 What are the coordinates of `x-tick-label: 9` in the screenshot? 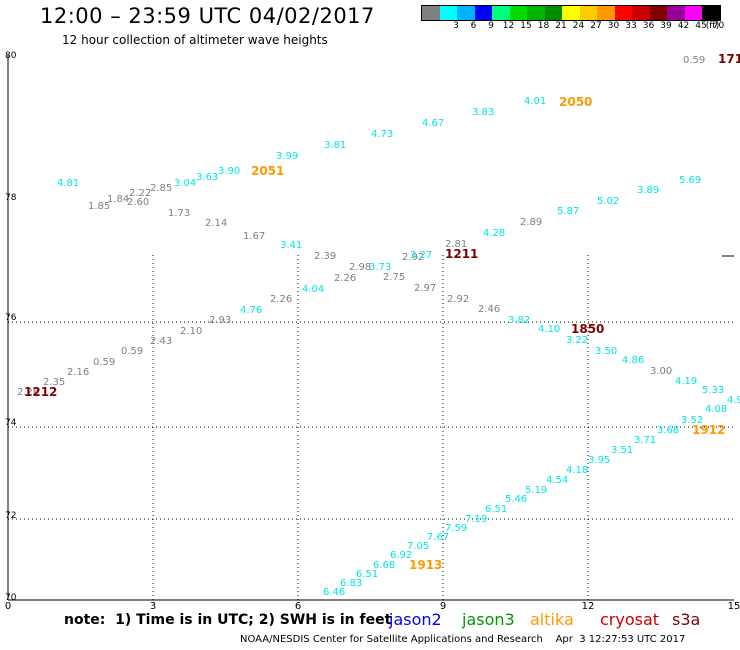 It's located at (443, 606).